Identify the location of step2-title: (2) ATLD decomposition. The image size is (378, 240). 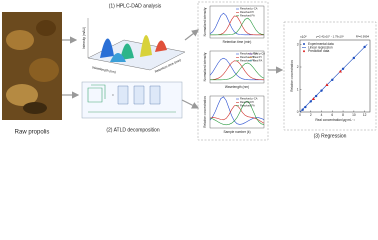
(132, 130).